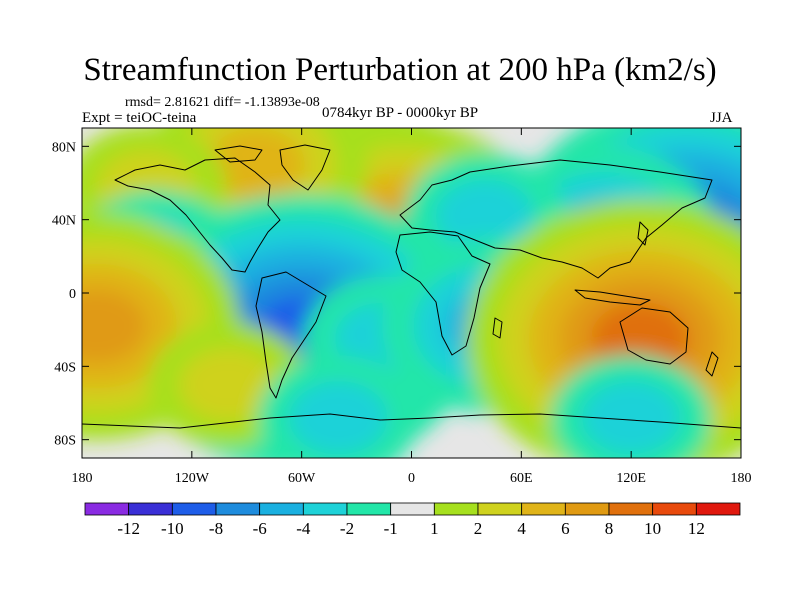 Image resolution: width=800 pixels, height=600 pixels. What do you see at coordinates (497, 328) in the screenshot?
I see `coast-madagascar` at bounding box center [497, 328].